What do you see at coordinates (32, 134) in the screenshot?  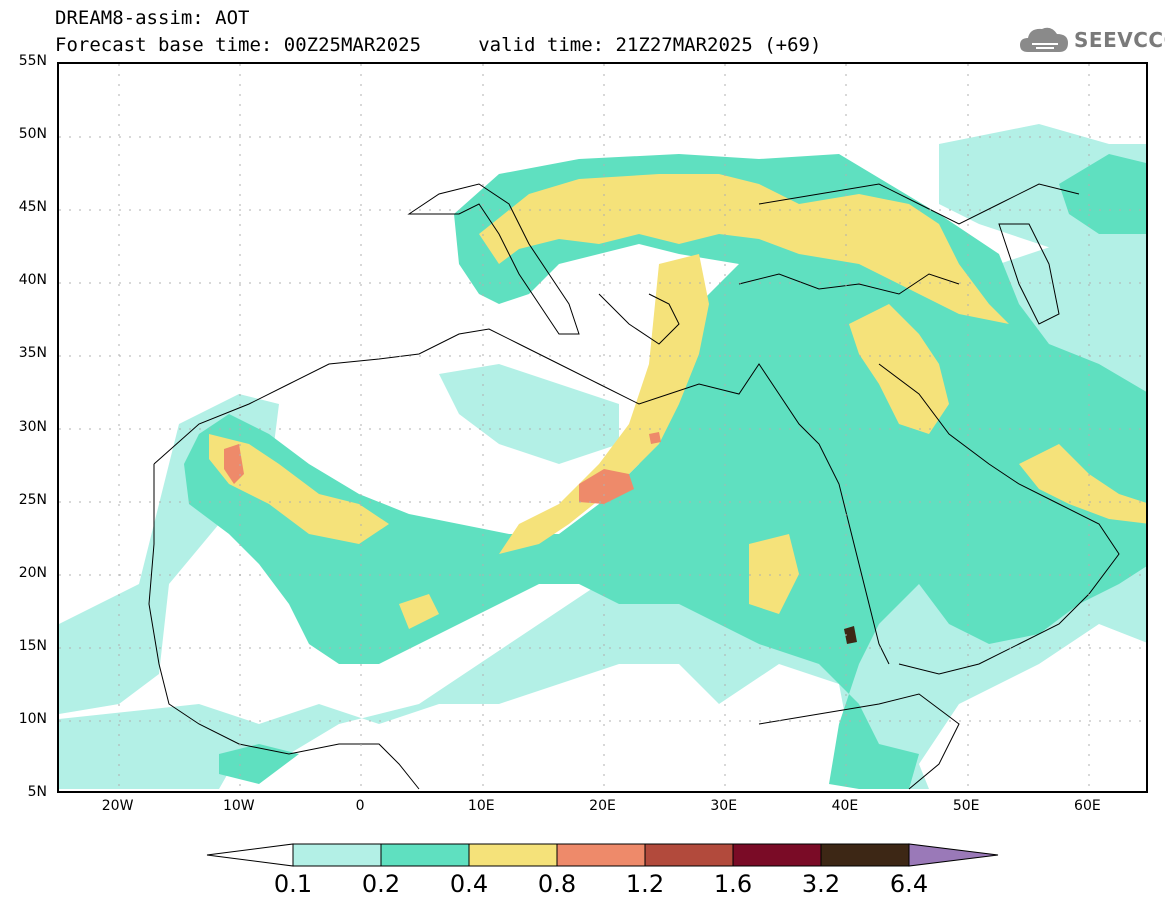 I see `lat-label: 50N` at bounding box center [32, 134].